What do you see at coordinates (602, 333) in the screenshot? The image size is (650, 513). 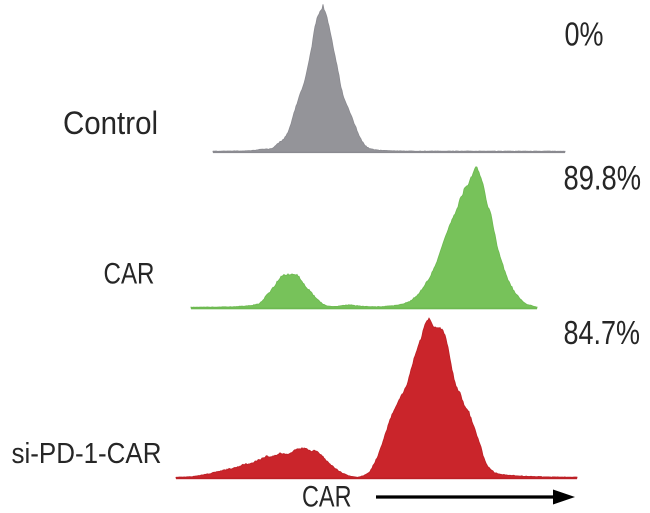 I see `svg-text: 84.7%` at bounding box center [602, 333].